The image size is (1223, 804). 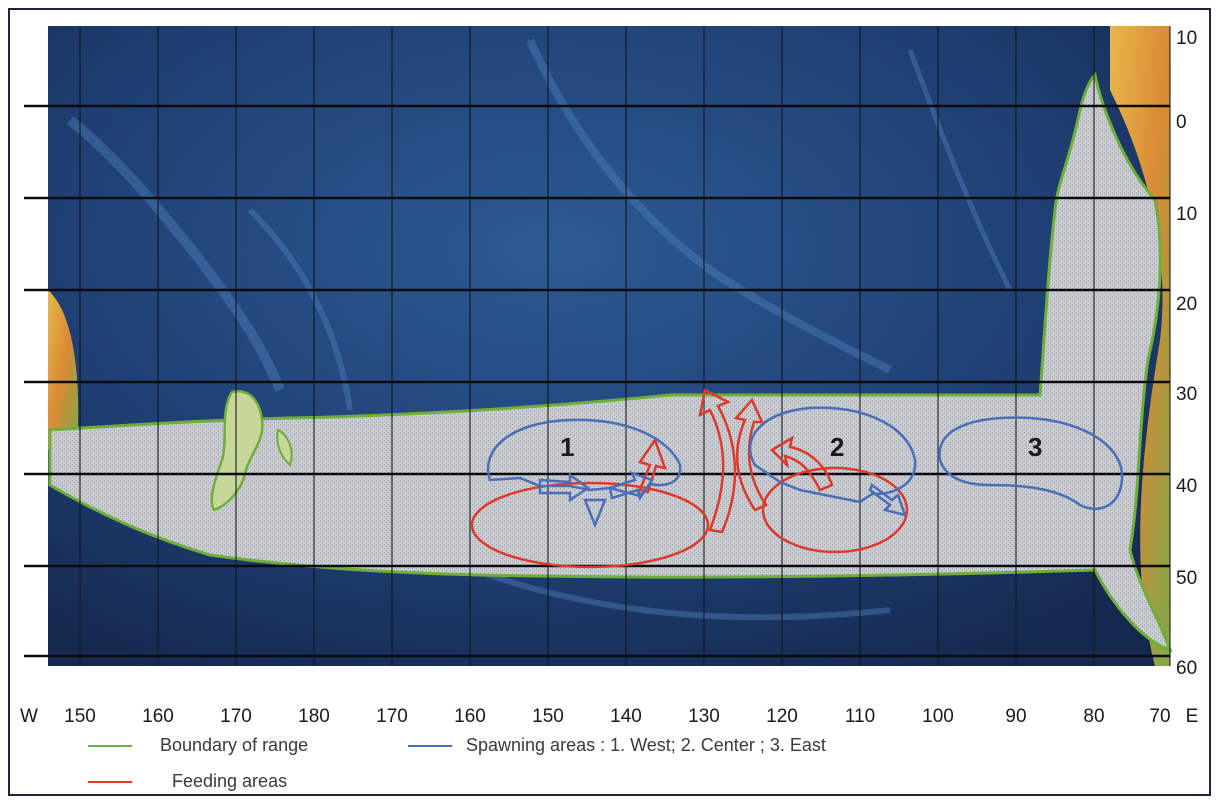 What do you see at coordinates (1093, 716) in the screenshot?
I see `lon-tick: 80` at bounding box center [1093, 716].